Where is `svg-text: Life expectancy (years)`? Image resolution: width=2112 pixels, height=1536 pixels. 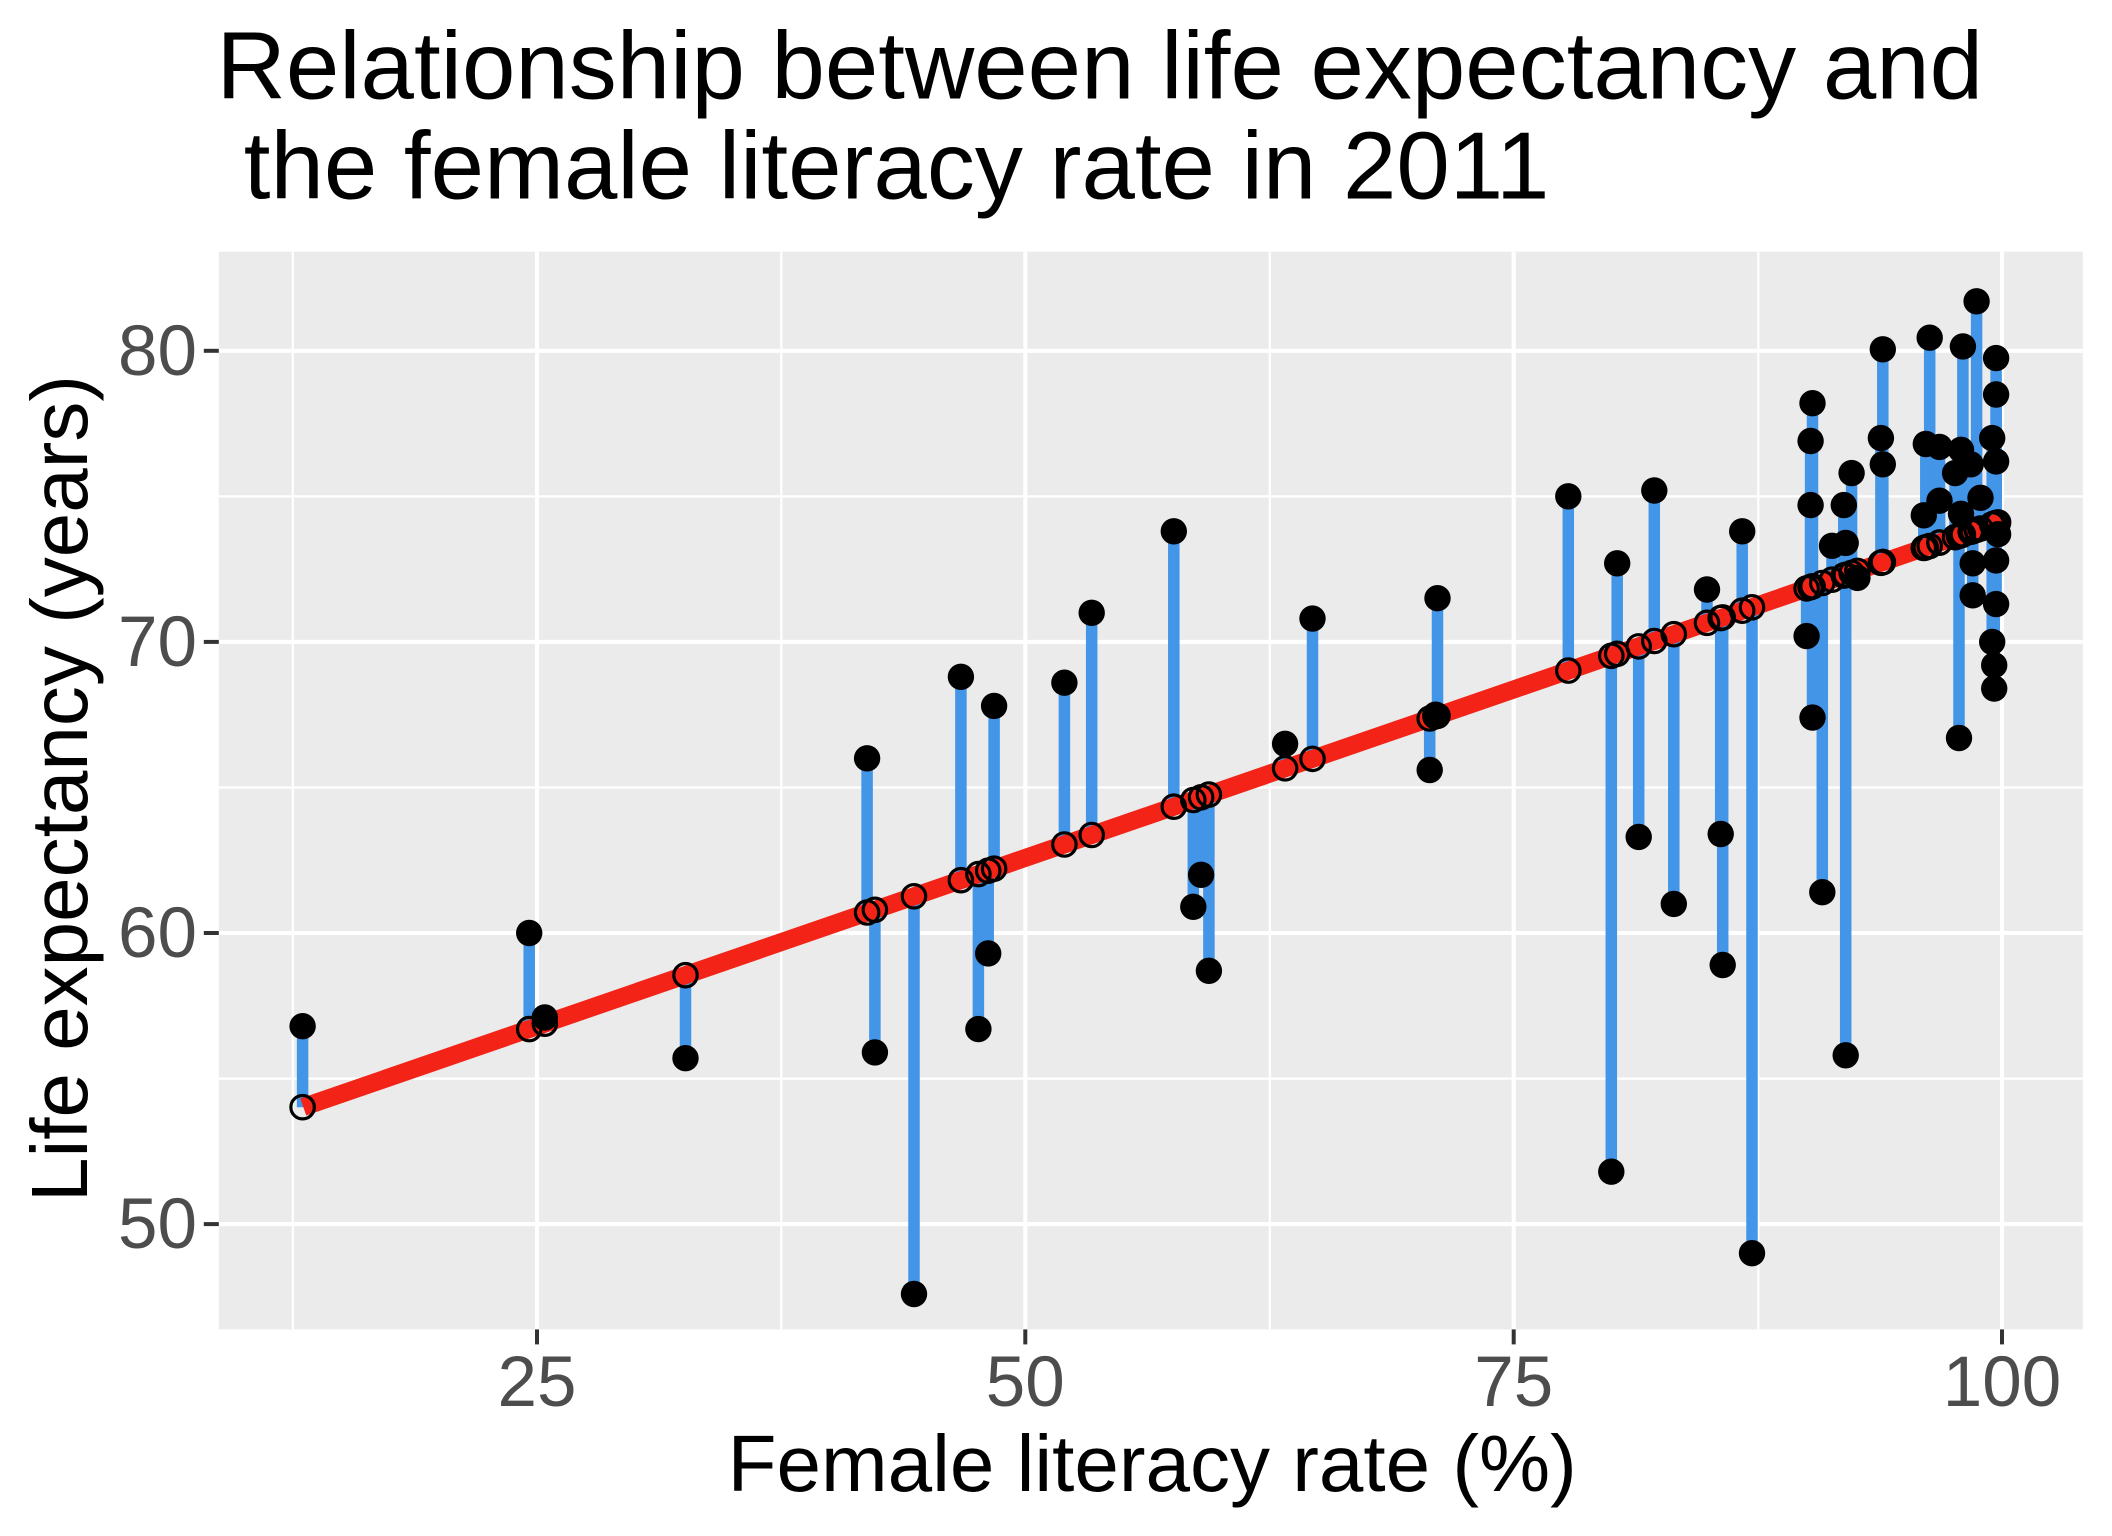
svg-text: Life expectancy (years) is located at coordinates (59, 788).